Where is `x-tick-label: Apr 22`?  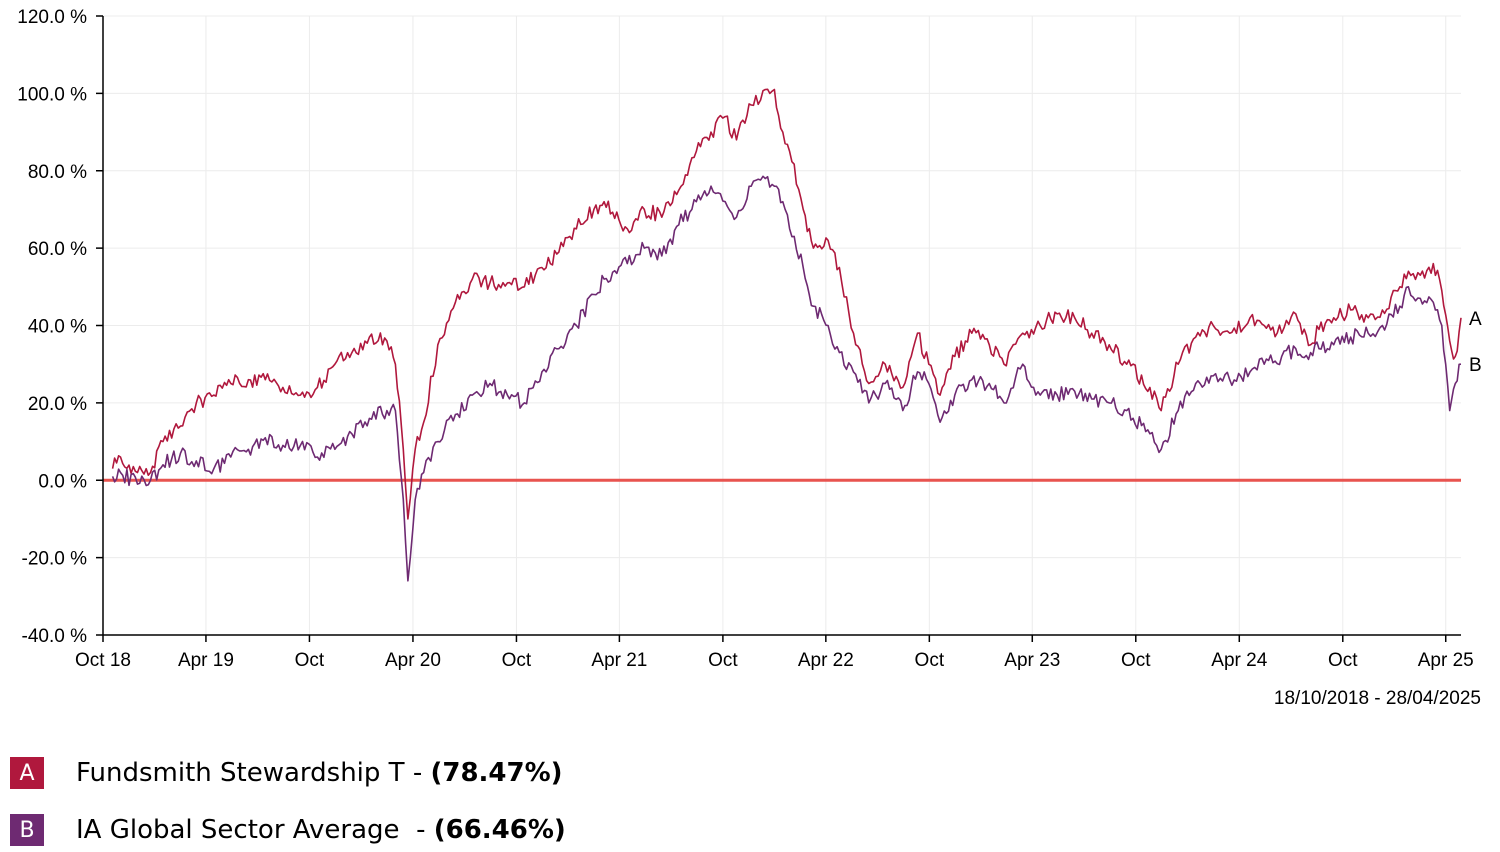 x-tick-label: Apr 22 is located at coordinates (826, 660).